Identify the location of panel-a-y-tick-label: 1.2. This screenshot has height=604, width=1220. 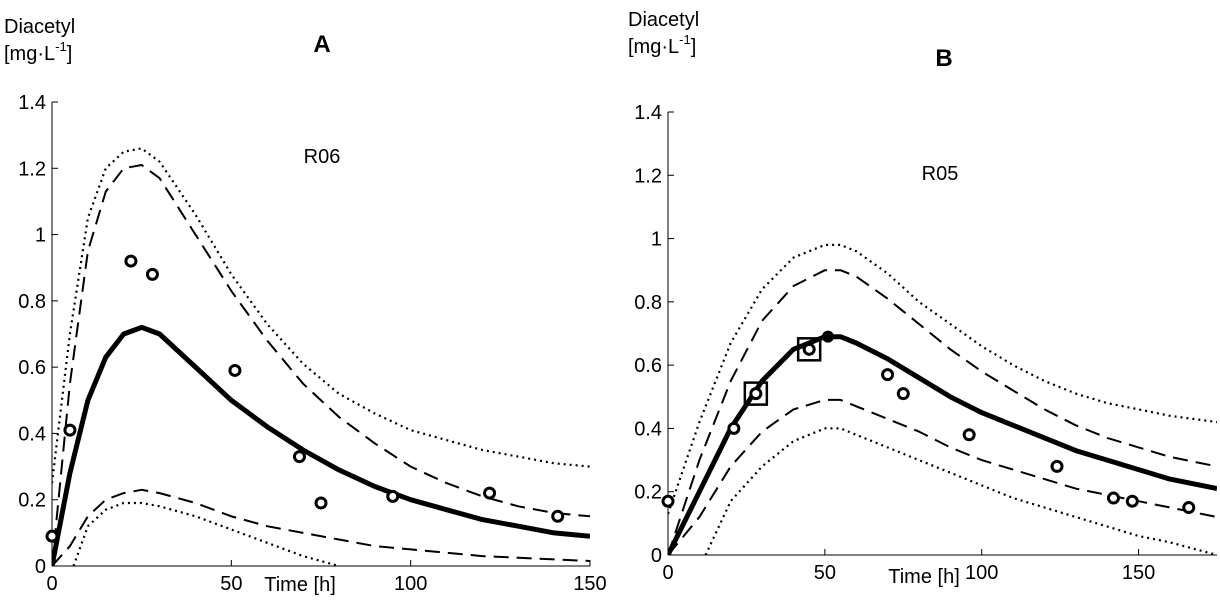
(32, 169).